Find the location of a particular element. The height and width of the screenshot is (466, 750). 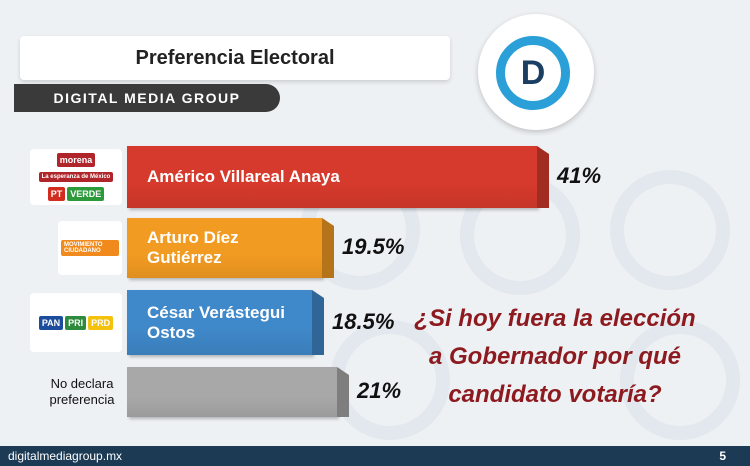

party-logo: morena La esperanza de México PT VERDE is located at coordinates (76, 177).